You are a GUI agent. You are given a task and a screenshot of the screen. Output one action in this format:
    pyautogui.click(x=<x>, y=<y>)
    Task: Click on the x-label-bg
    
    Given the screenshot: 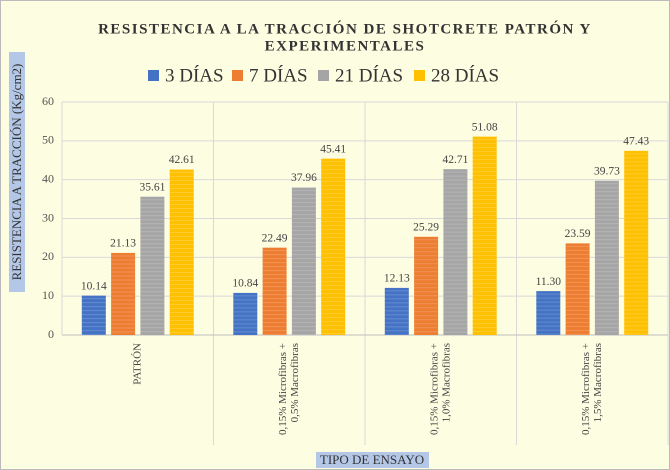 What is the action you would take?
    pyautogui.click(x=372, y=460)
    